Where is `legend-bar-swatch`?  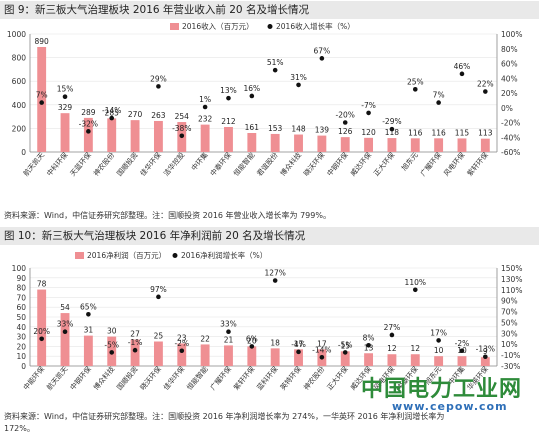 legend-bar-swatch is located at coordinates (79, 255).